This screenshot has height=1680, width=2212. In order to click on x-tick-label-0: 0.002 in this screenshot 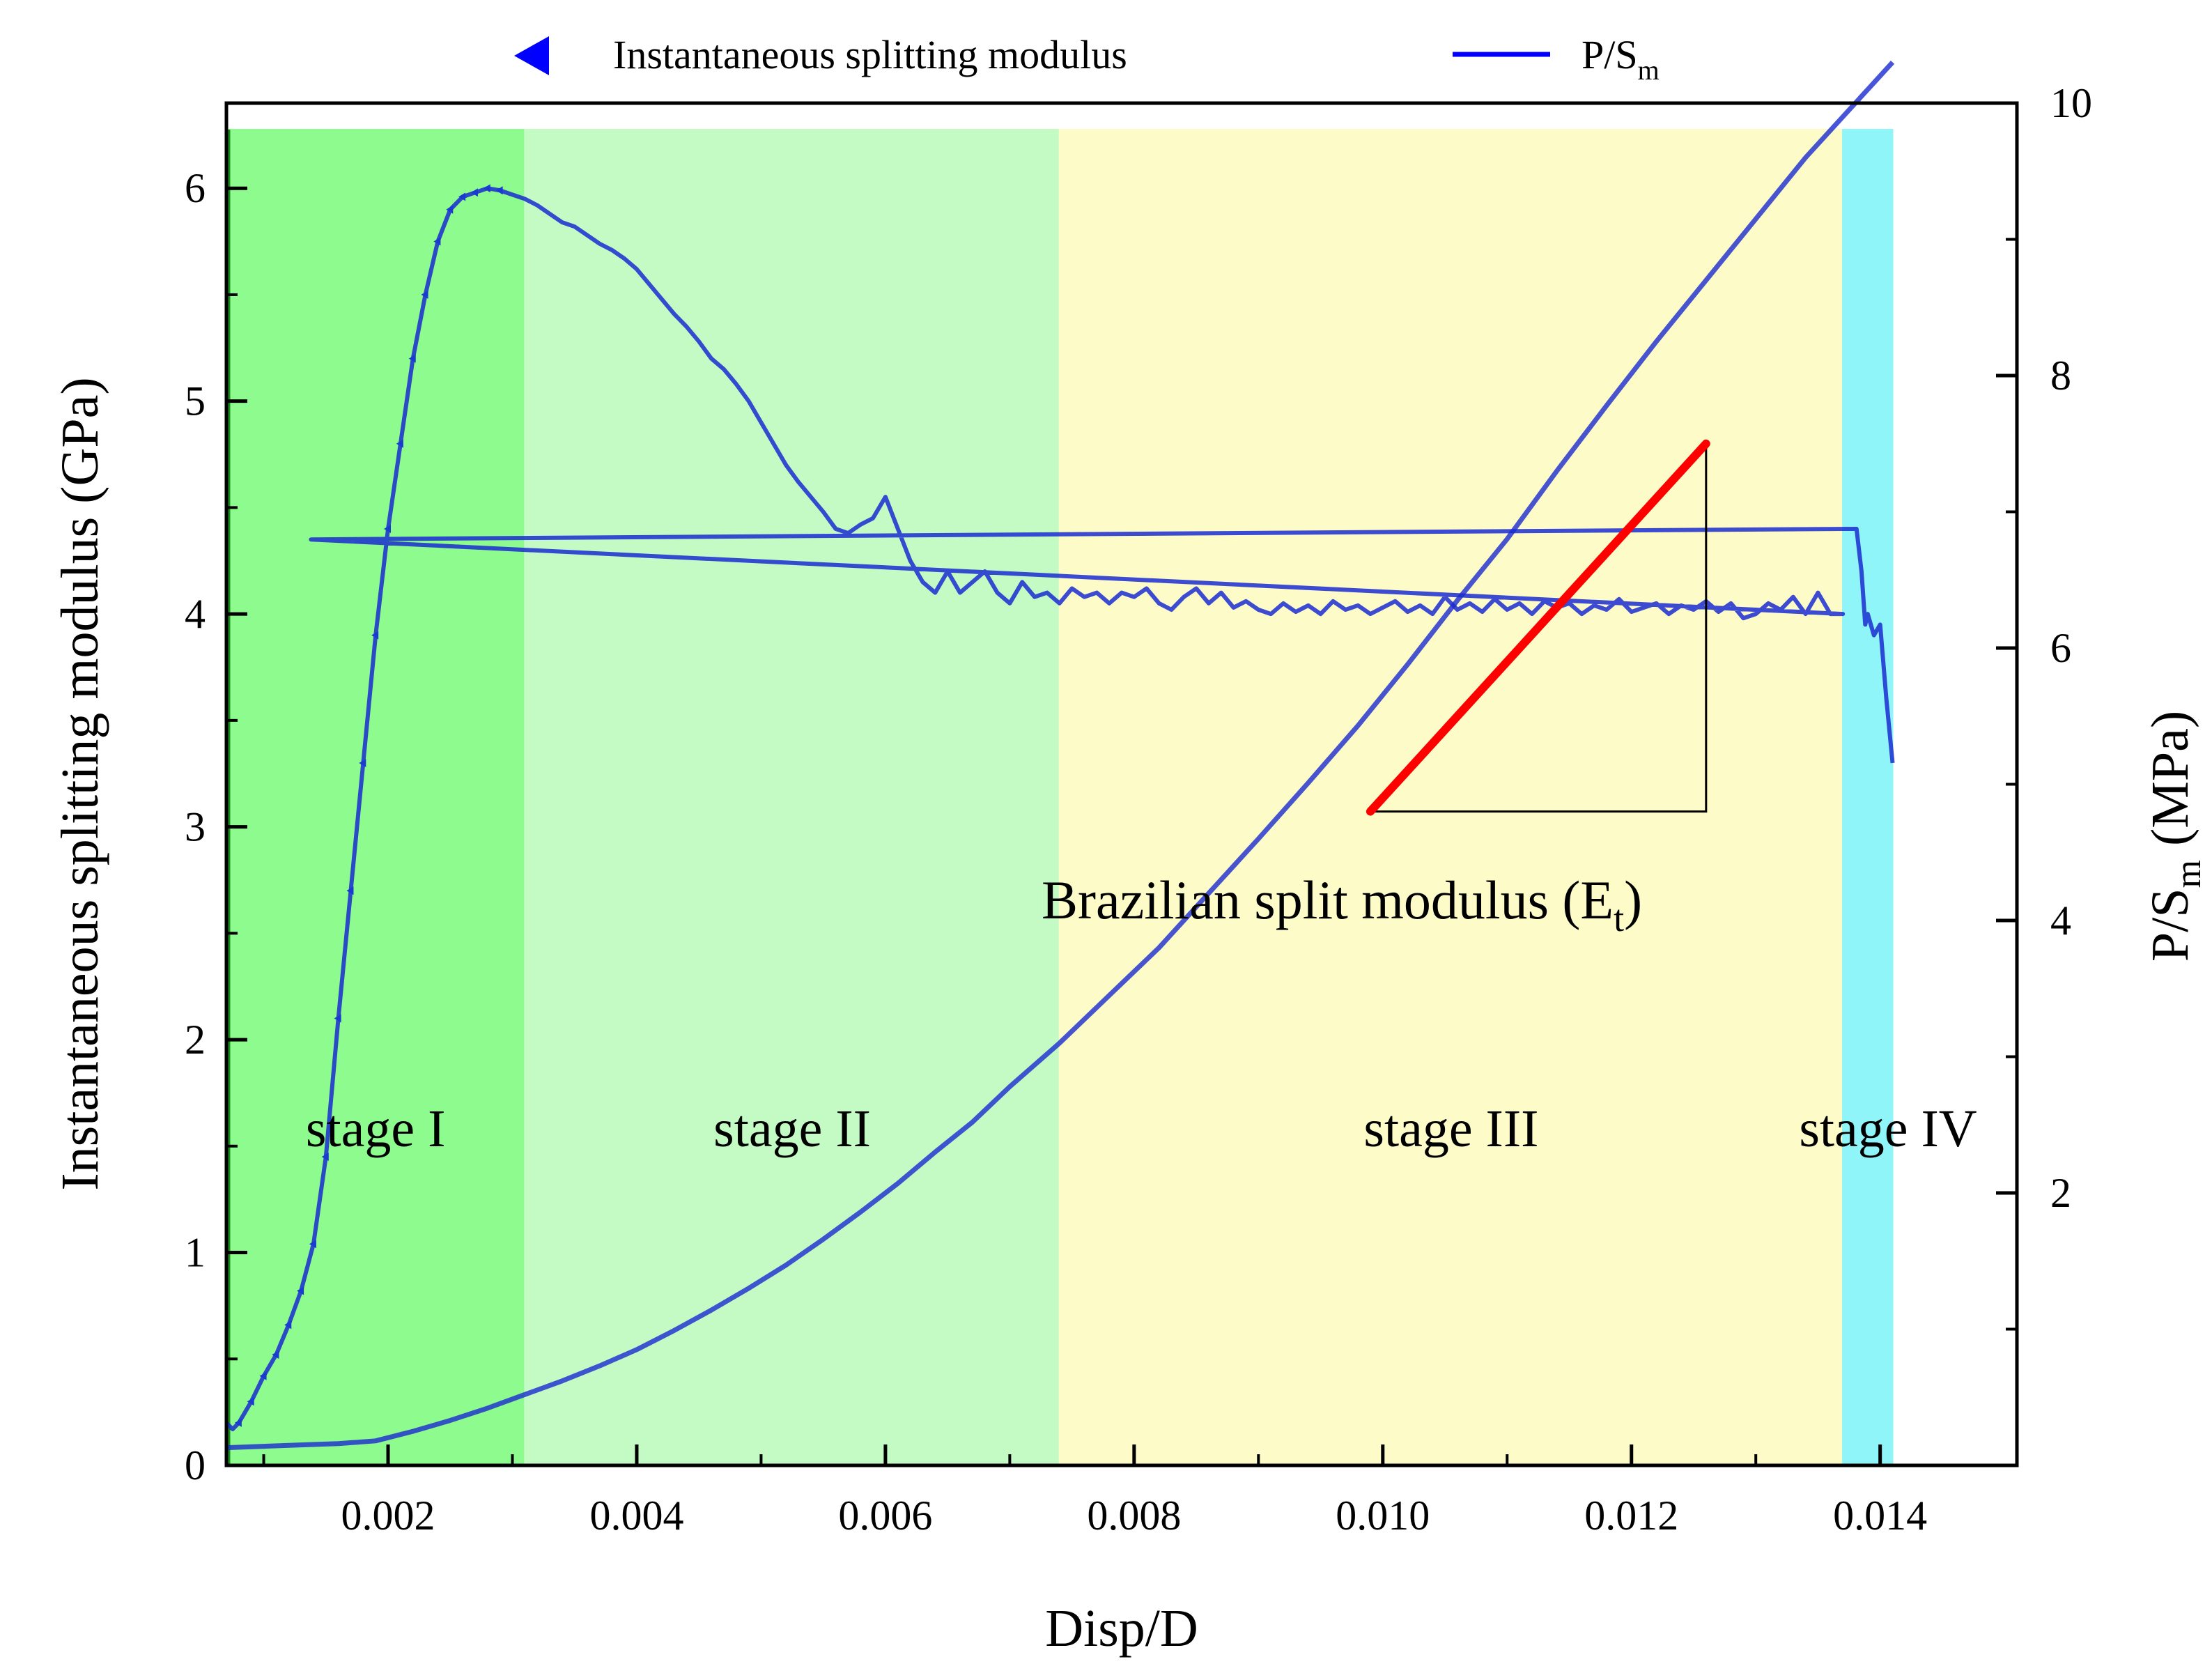, I will do `click(388, 1516)`.